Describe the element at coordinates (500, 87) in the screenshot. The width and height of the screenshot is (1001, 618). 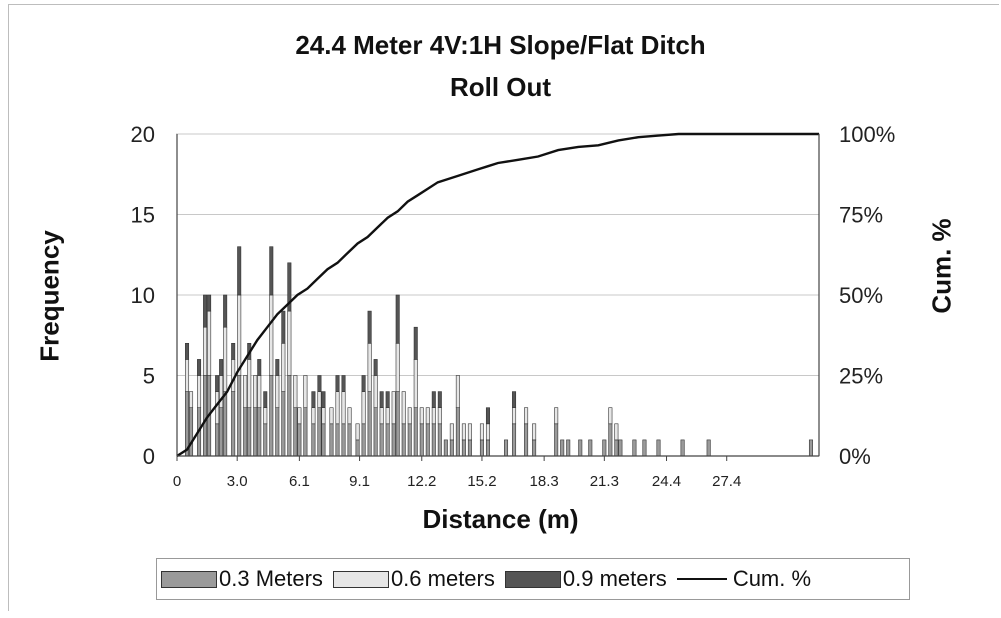
I see `chart-subtitle: Roll Out` at that location.